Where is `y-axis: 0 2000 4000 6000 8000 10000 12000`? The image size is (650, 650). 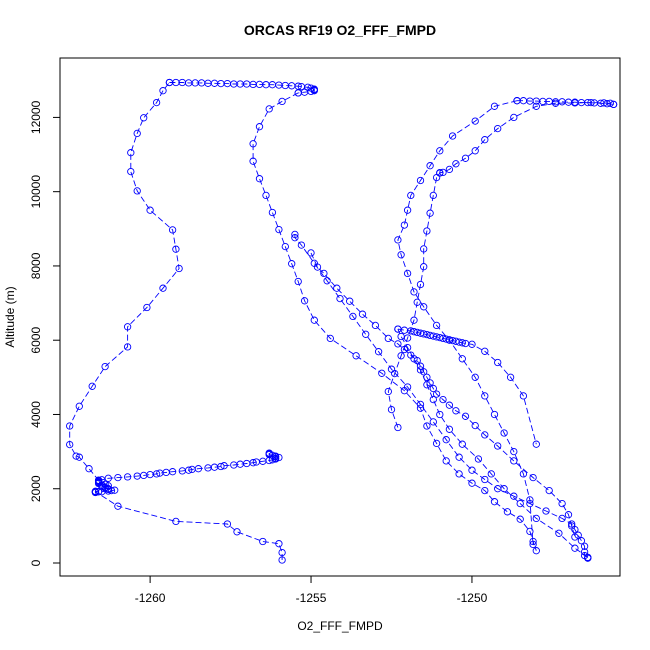 y-axis: 0 2000 4000 6000 8000 10000 12000 is located at coordinates (44, 333).